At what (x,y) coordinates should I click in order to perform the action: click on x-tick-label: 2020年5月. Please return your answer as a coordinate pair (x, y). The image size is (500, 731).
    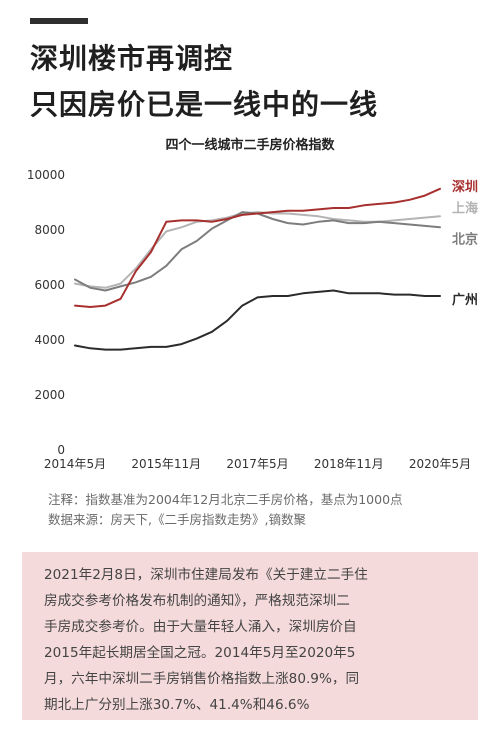
    Looking at the image, I should click on (440, 464).